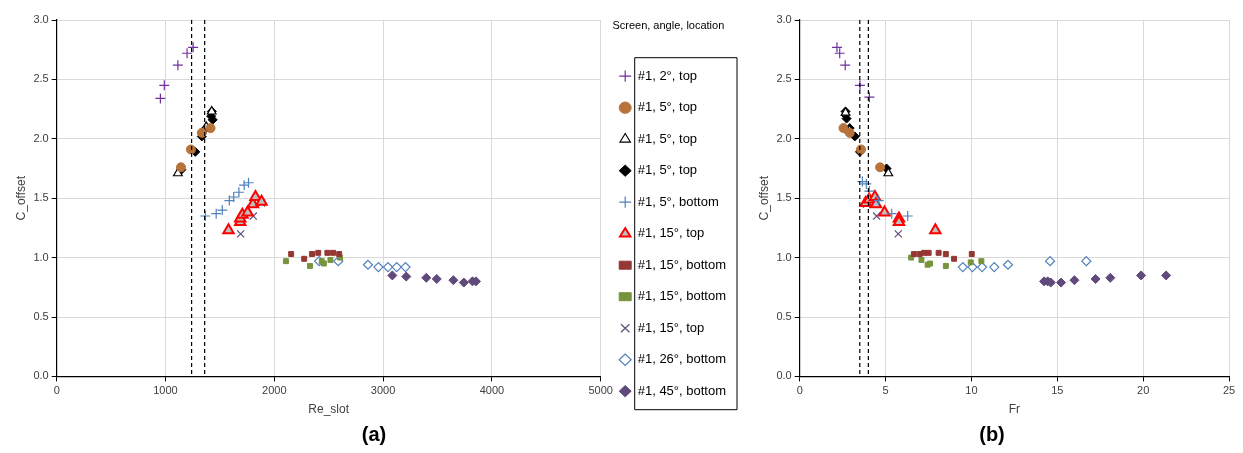 Image resolution: width=1243 pixels, height=453 pixels. Describe the element at coordinates (274, 390) in the screenshot. I see `x-tick-label: 2000` at that location.